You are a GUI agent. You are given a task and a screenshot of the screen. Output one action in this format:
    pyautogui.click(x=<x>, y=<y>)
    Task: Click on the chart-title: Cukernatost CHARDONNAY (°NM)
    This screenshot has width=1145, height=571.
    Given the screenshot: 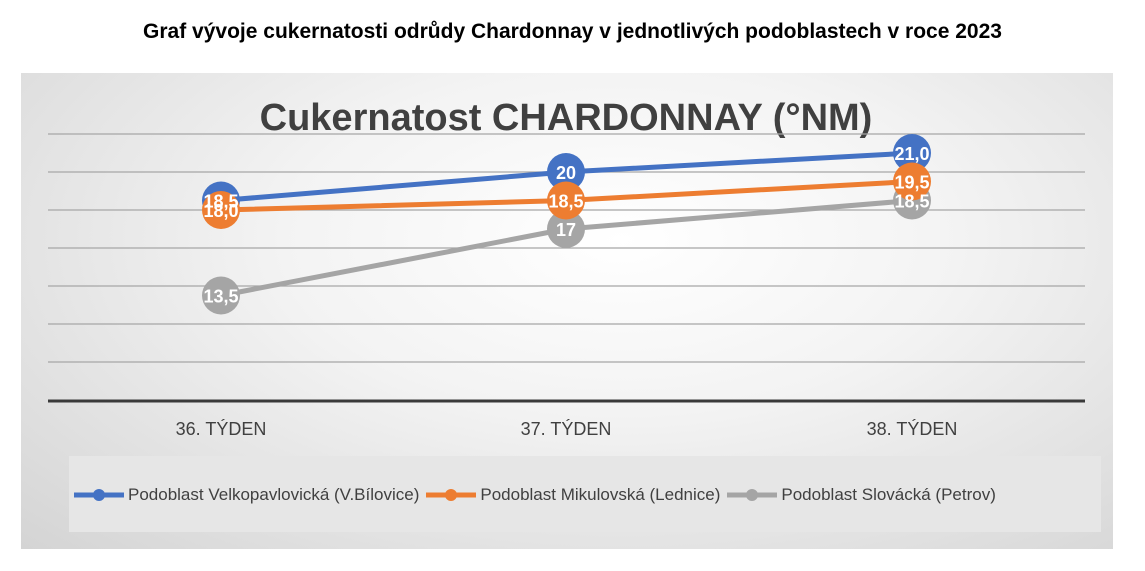 What is the action you would take?
    pyautogui.click(x=566, y=118)
    